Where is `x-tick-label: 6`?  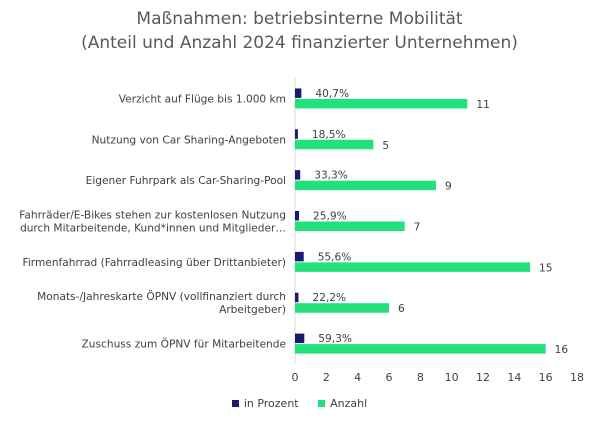
x-tick-label: 6 is located at coordinates (389, 377).